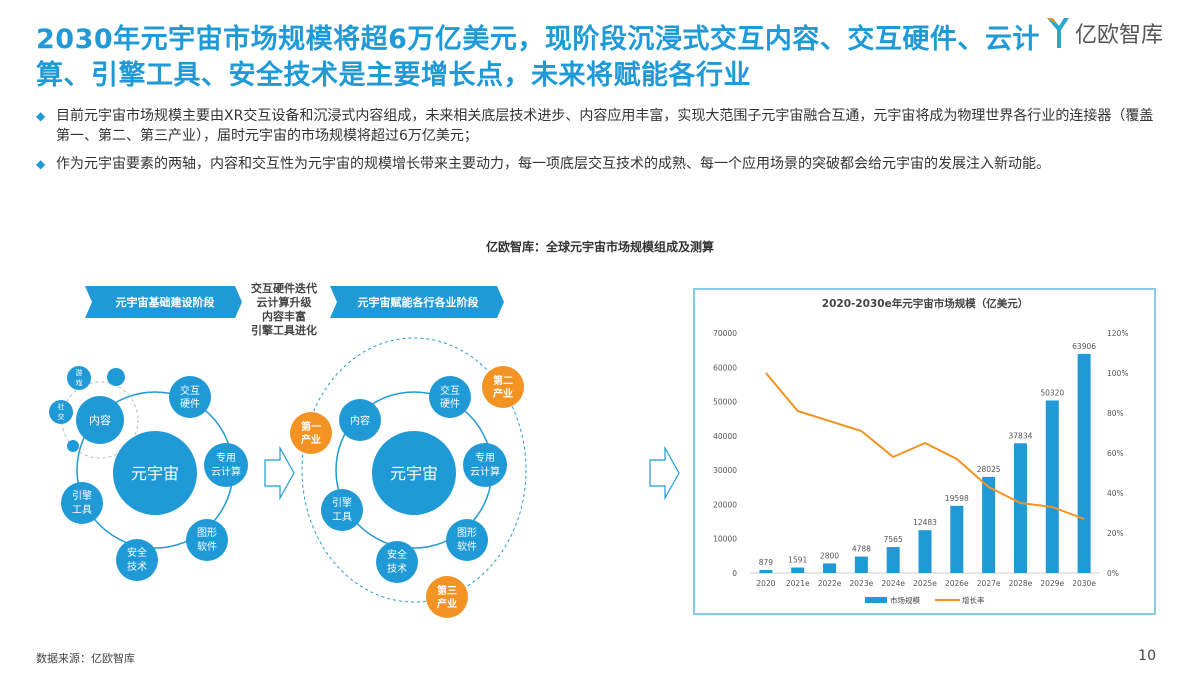 This screenshot has height=675, width=1200. Describe the element at coordinates (905, 600) in the screenshot. I see `legend-label: 市场规模` at that location.